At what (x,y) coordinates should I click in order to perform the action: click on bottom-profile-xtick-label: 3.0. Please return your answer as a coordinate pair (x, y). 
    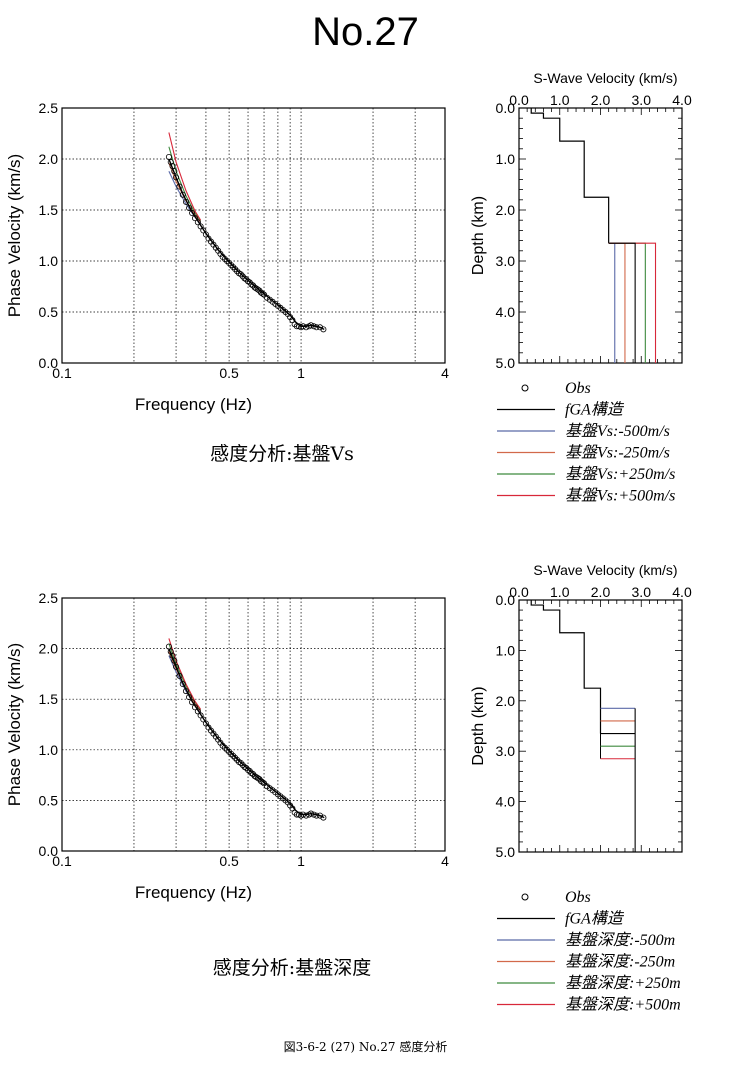
    Looking at the image, I should click on (642, 592).